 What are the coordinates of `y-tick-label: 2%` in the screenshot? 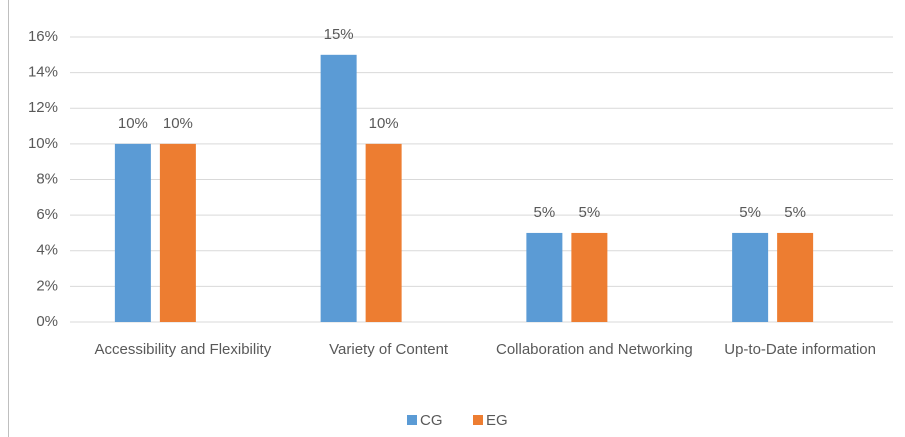 It's located at (47, 285).